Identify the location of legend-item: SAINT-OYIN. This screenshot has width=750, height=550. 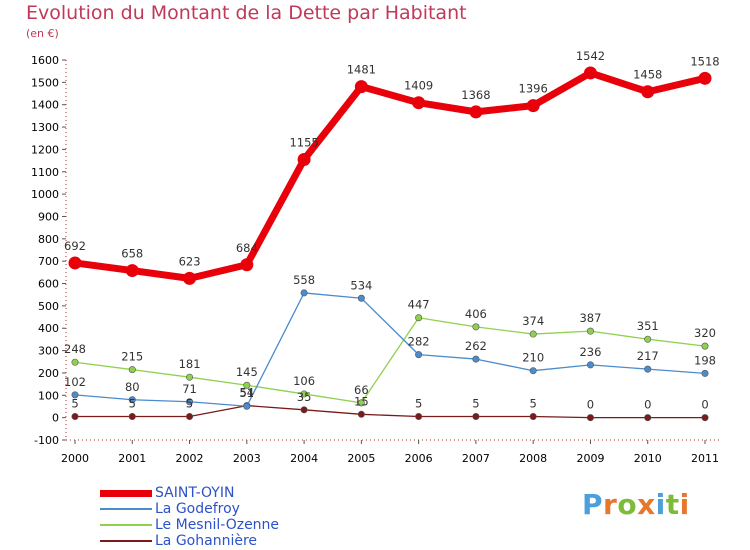
(189, 493).